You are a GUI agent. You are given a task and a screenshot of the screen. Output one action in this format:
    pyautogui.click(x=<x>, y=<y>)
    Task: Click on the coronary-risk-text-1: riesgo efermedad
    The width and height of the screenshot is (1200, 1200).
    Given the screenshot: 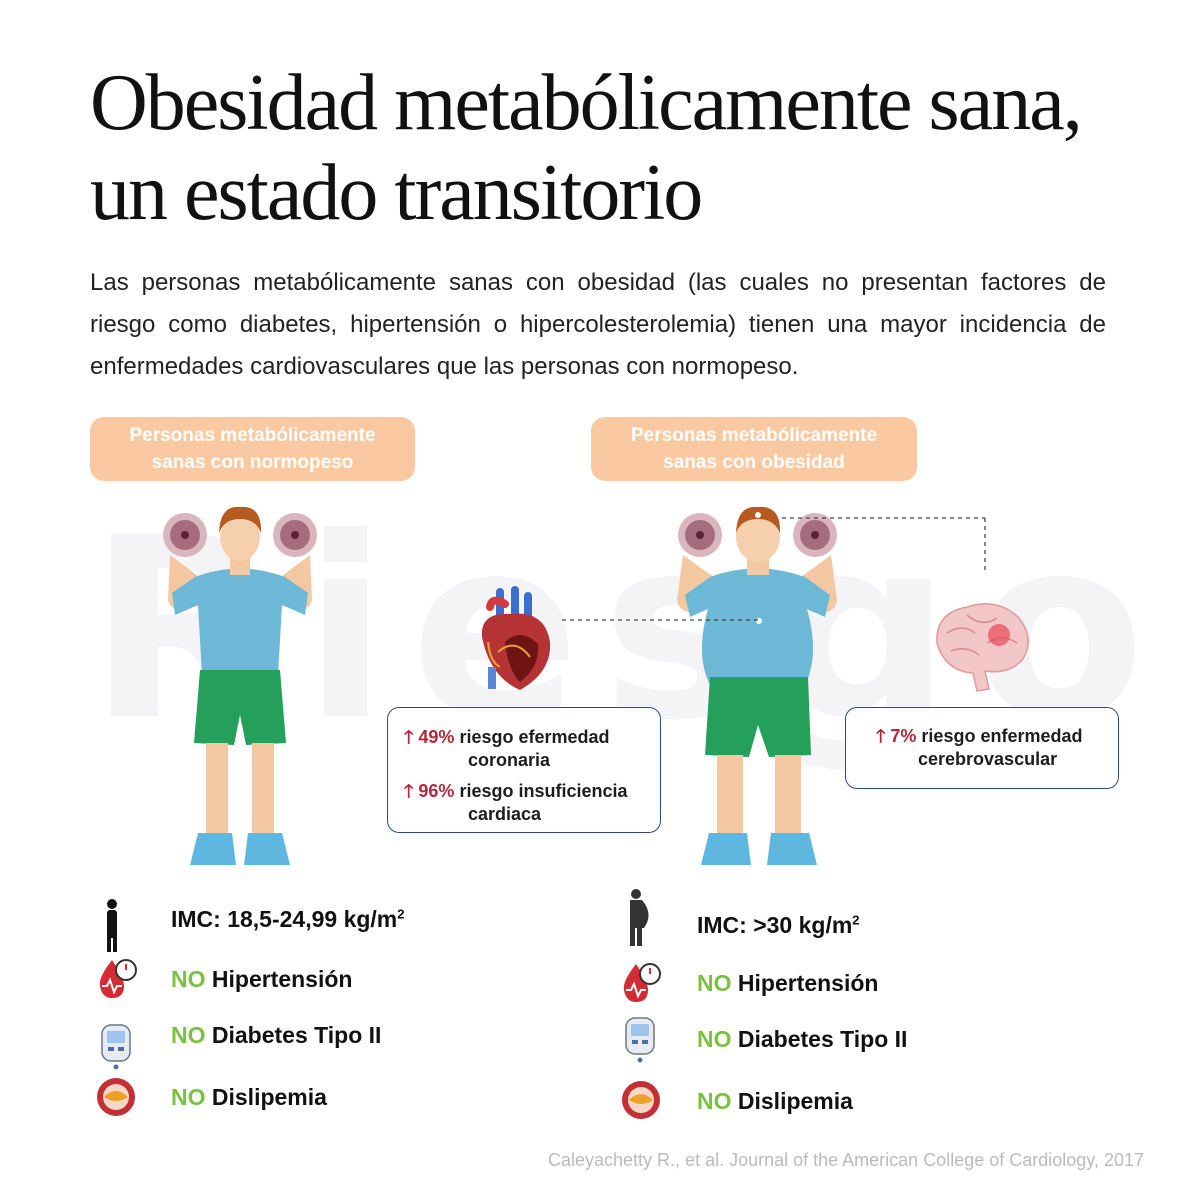 What is the action you would take?
    pyautogui.click(x=534, y=737)
    